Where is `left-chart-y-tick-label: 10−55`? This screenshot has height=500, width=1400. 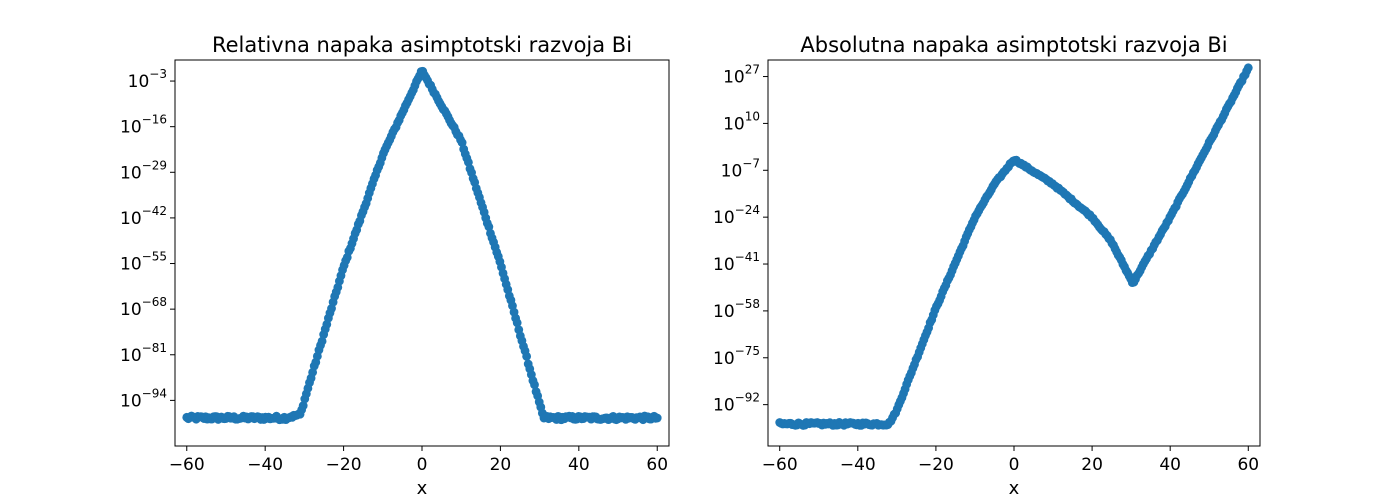
left-chart-y-tick-label: 10−55 is located at coordinates (143, 262).